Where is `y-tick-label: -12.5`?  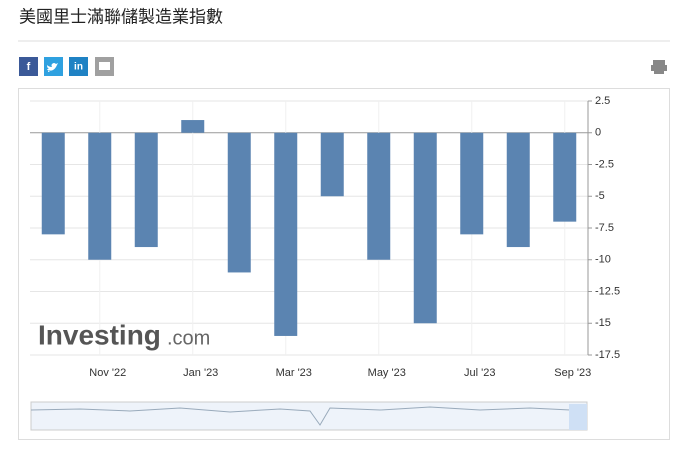 y-tick-label: -12.5 is located at coordinates (607, 291).